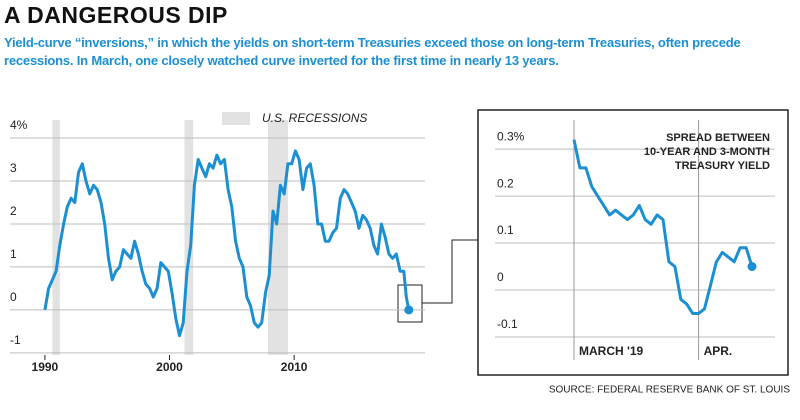 The image size is (800, 420). Describe the element at coordinates (13, 254) in the screenshot. I see `y-tick-label: 1` at that location.